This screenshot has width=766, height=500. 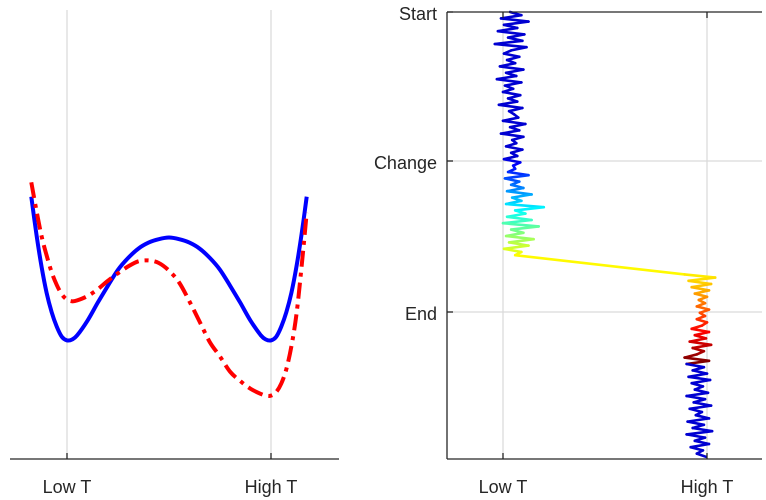 I want to click on right-y-tick-label-change: Change, so click(x=405, y=163).